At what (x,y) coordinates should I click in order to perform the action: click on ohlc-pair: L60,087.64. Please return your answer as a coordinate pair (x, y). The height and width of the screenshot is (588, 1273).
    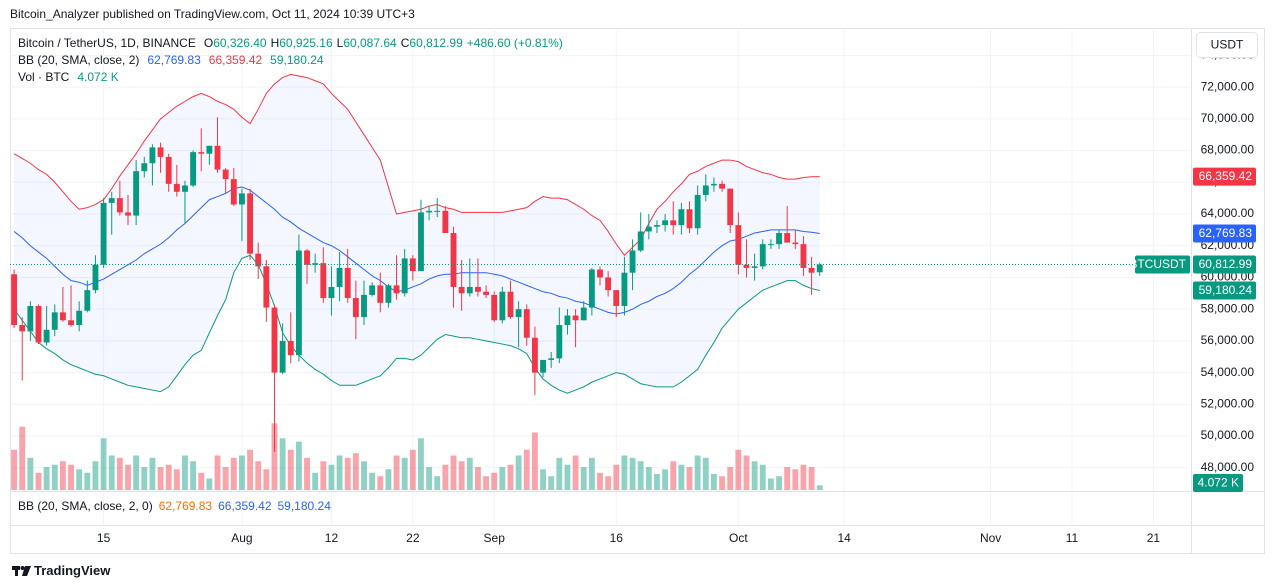
    Looking at the image, I should click on (367, 43).